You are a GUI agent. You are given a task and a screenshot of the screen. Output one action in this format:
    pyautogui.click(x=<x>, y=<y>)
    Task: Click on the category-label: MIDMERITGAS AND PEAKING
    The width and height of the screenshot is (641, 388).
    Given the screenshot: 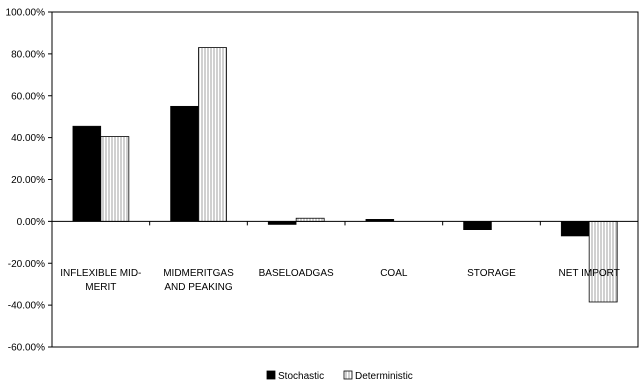 What is the action you would take?
    pyautogui.click(x=198, y=280)
    